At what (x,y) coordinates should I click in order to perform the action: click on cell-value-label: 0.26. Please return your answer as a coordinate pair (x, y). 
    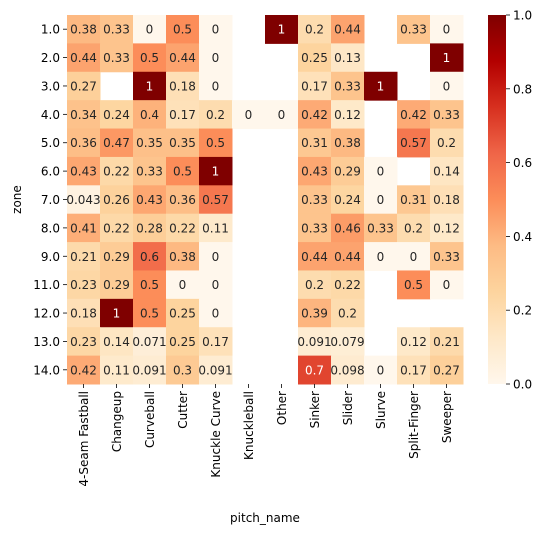
    Looking at the image, I should click on (116, 200).